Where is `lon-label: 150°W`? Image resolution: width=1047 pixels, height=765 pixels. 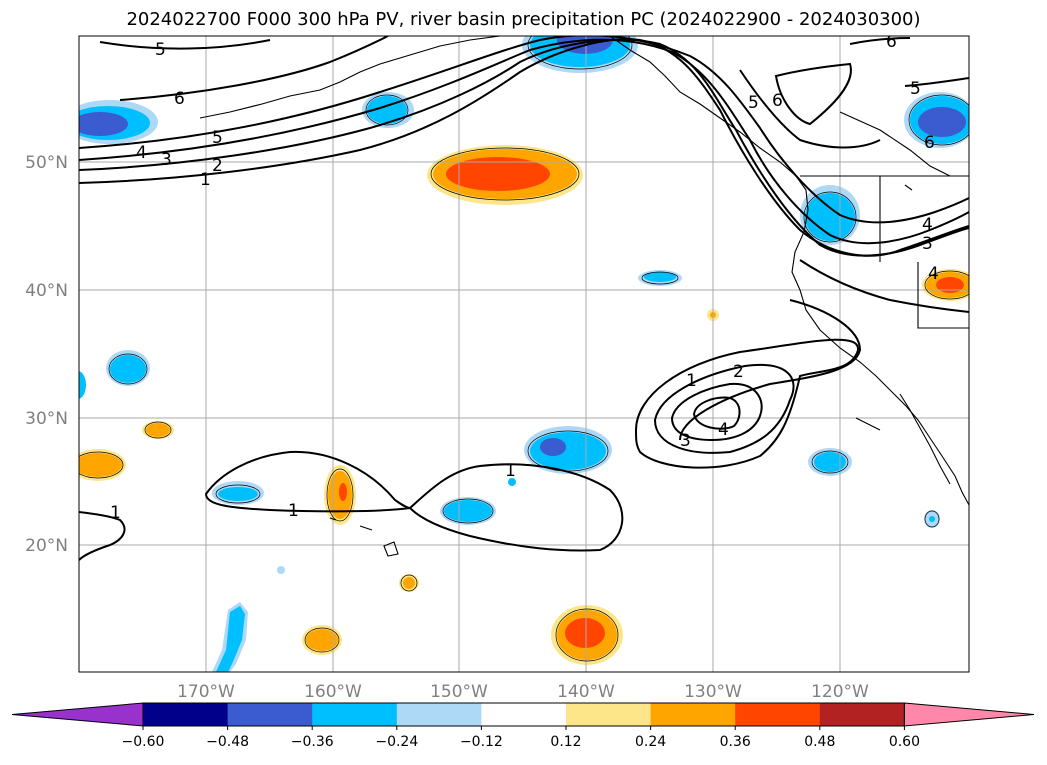 lon-label: 150°W is located at coordinates (459, 692).